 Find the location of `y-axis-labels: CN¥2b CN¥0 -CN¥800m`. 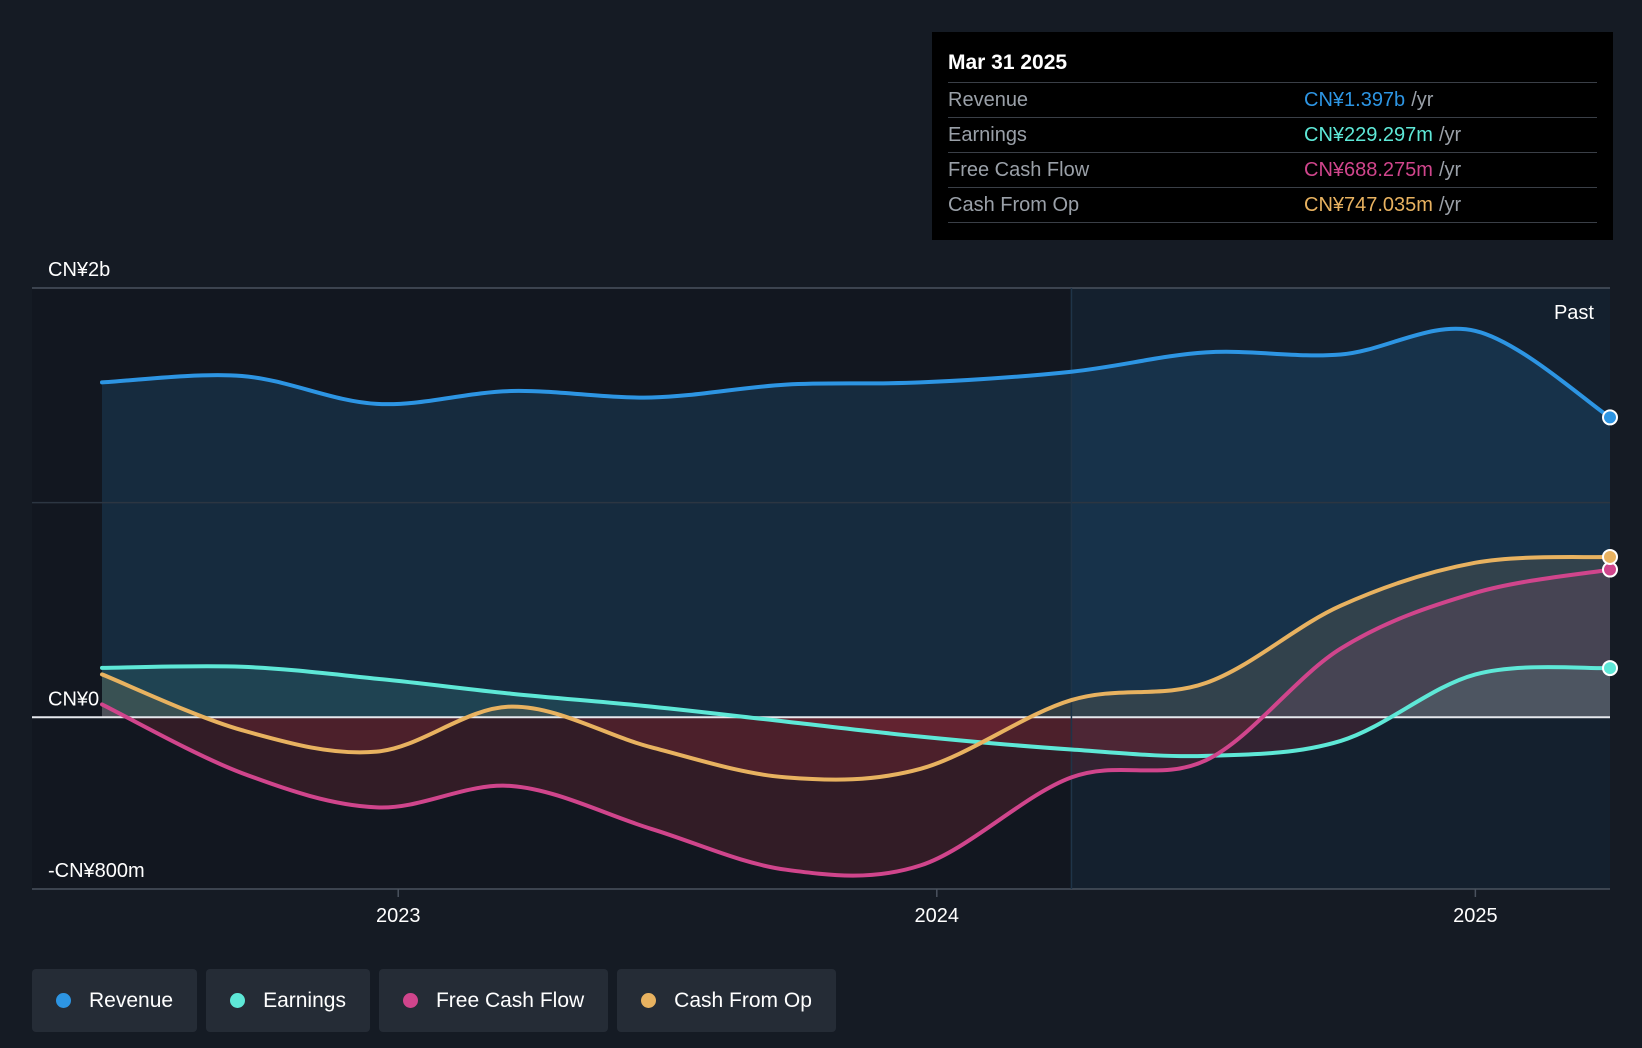

y-axis-labels: CN¥2b CN¥0 -CN¥800m is located at coordinates (96, 570).